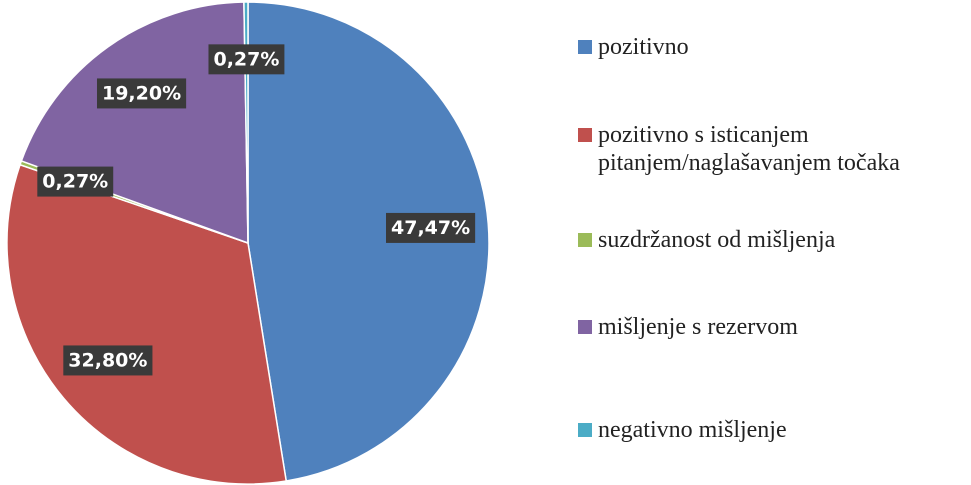 The width and height of the screenshot is (971, 485). I want to click on legend-label: suzdržanost od mišljenja, so click(717, 240).